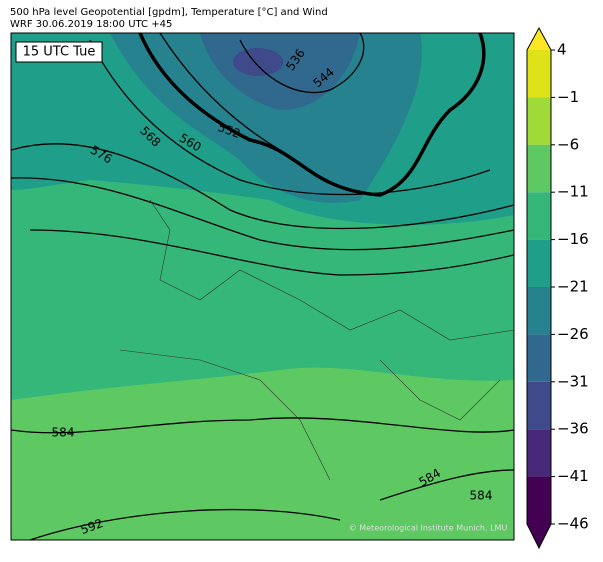 This screenshot has width=603, height=562. I want to click on colorbar-tick-label: −21, so click(573, 287).